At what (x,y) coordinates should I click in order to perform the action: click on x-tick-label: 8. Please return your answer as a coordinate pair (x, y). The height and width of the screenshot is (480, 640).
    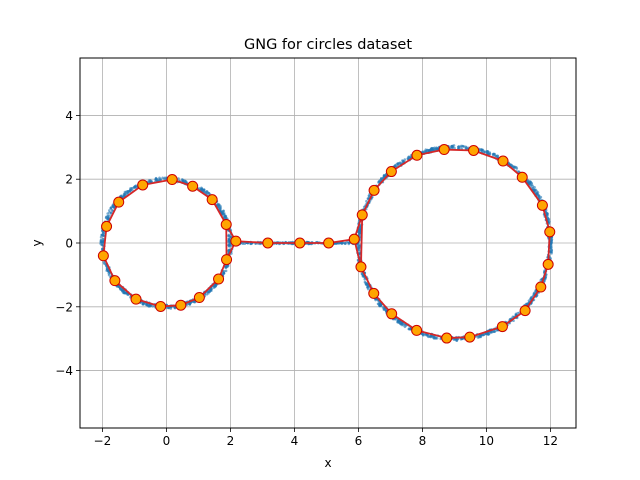
    Looking at the image, I should click on (423, 441).